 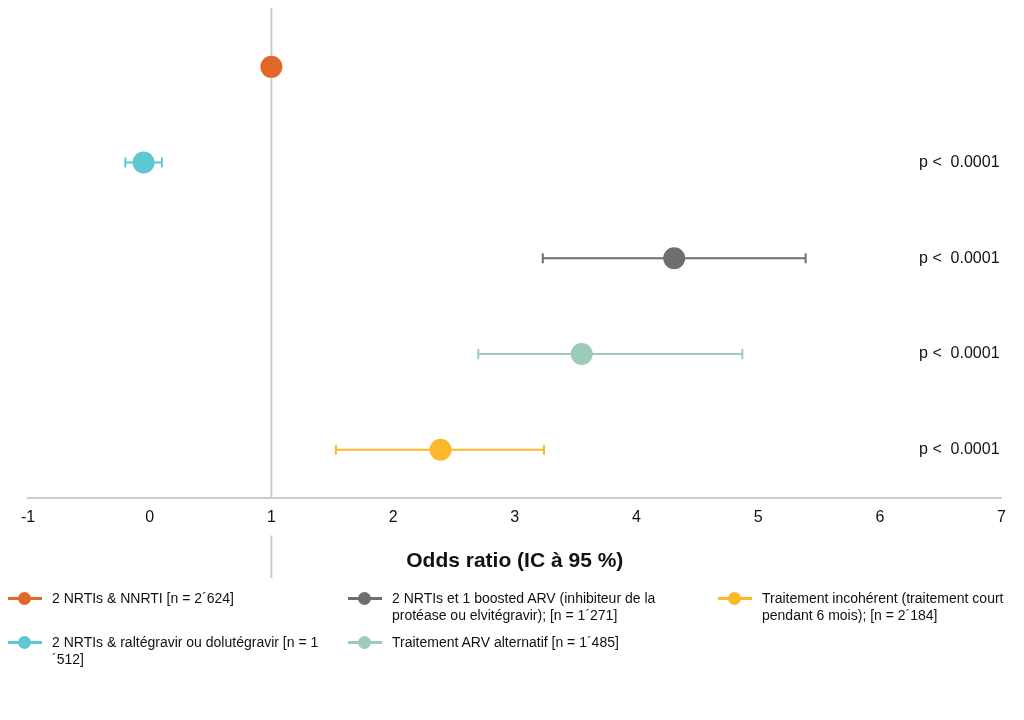 What do you see at coordinates (28, 516) in the screenshot?
I see `x-tick-label: -1` at bounding box center [28, 516].